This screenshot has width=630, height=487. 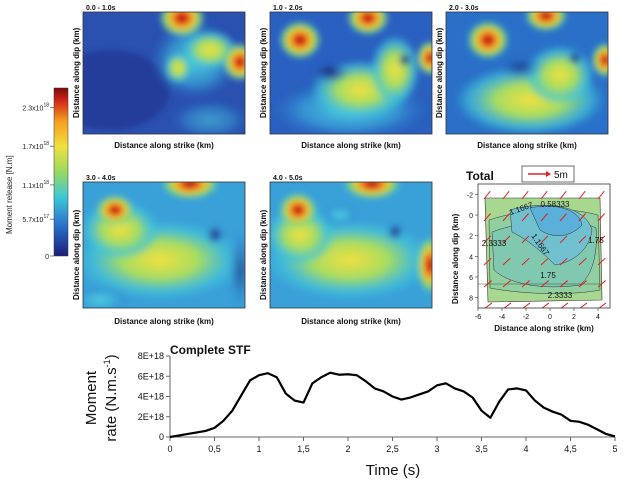 What do you see at coordinates (263, 254) in the screenshot?
I see `snapshot-ylabel-4: Distance along dip (km)` at bounding box center [263, 254].